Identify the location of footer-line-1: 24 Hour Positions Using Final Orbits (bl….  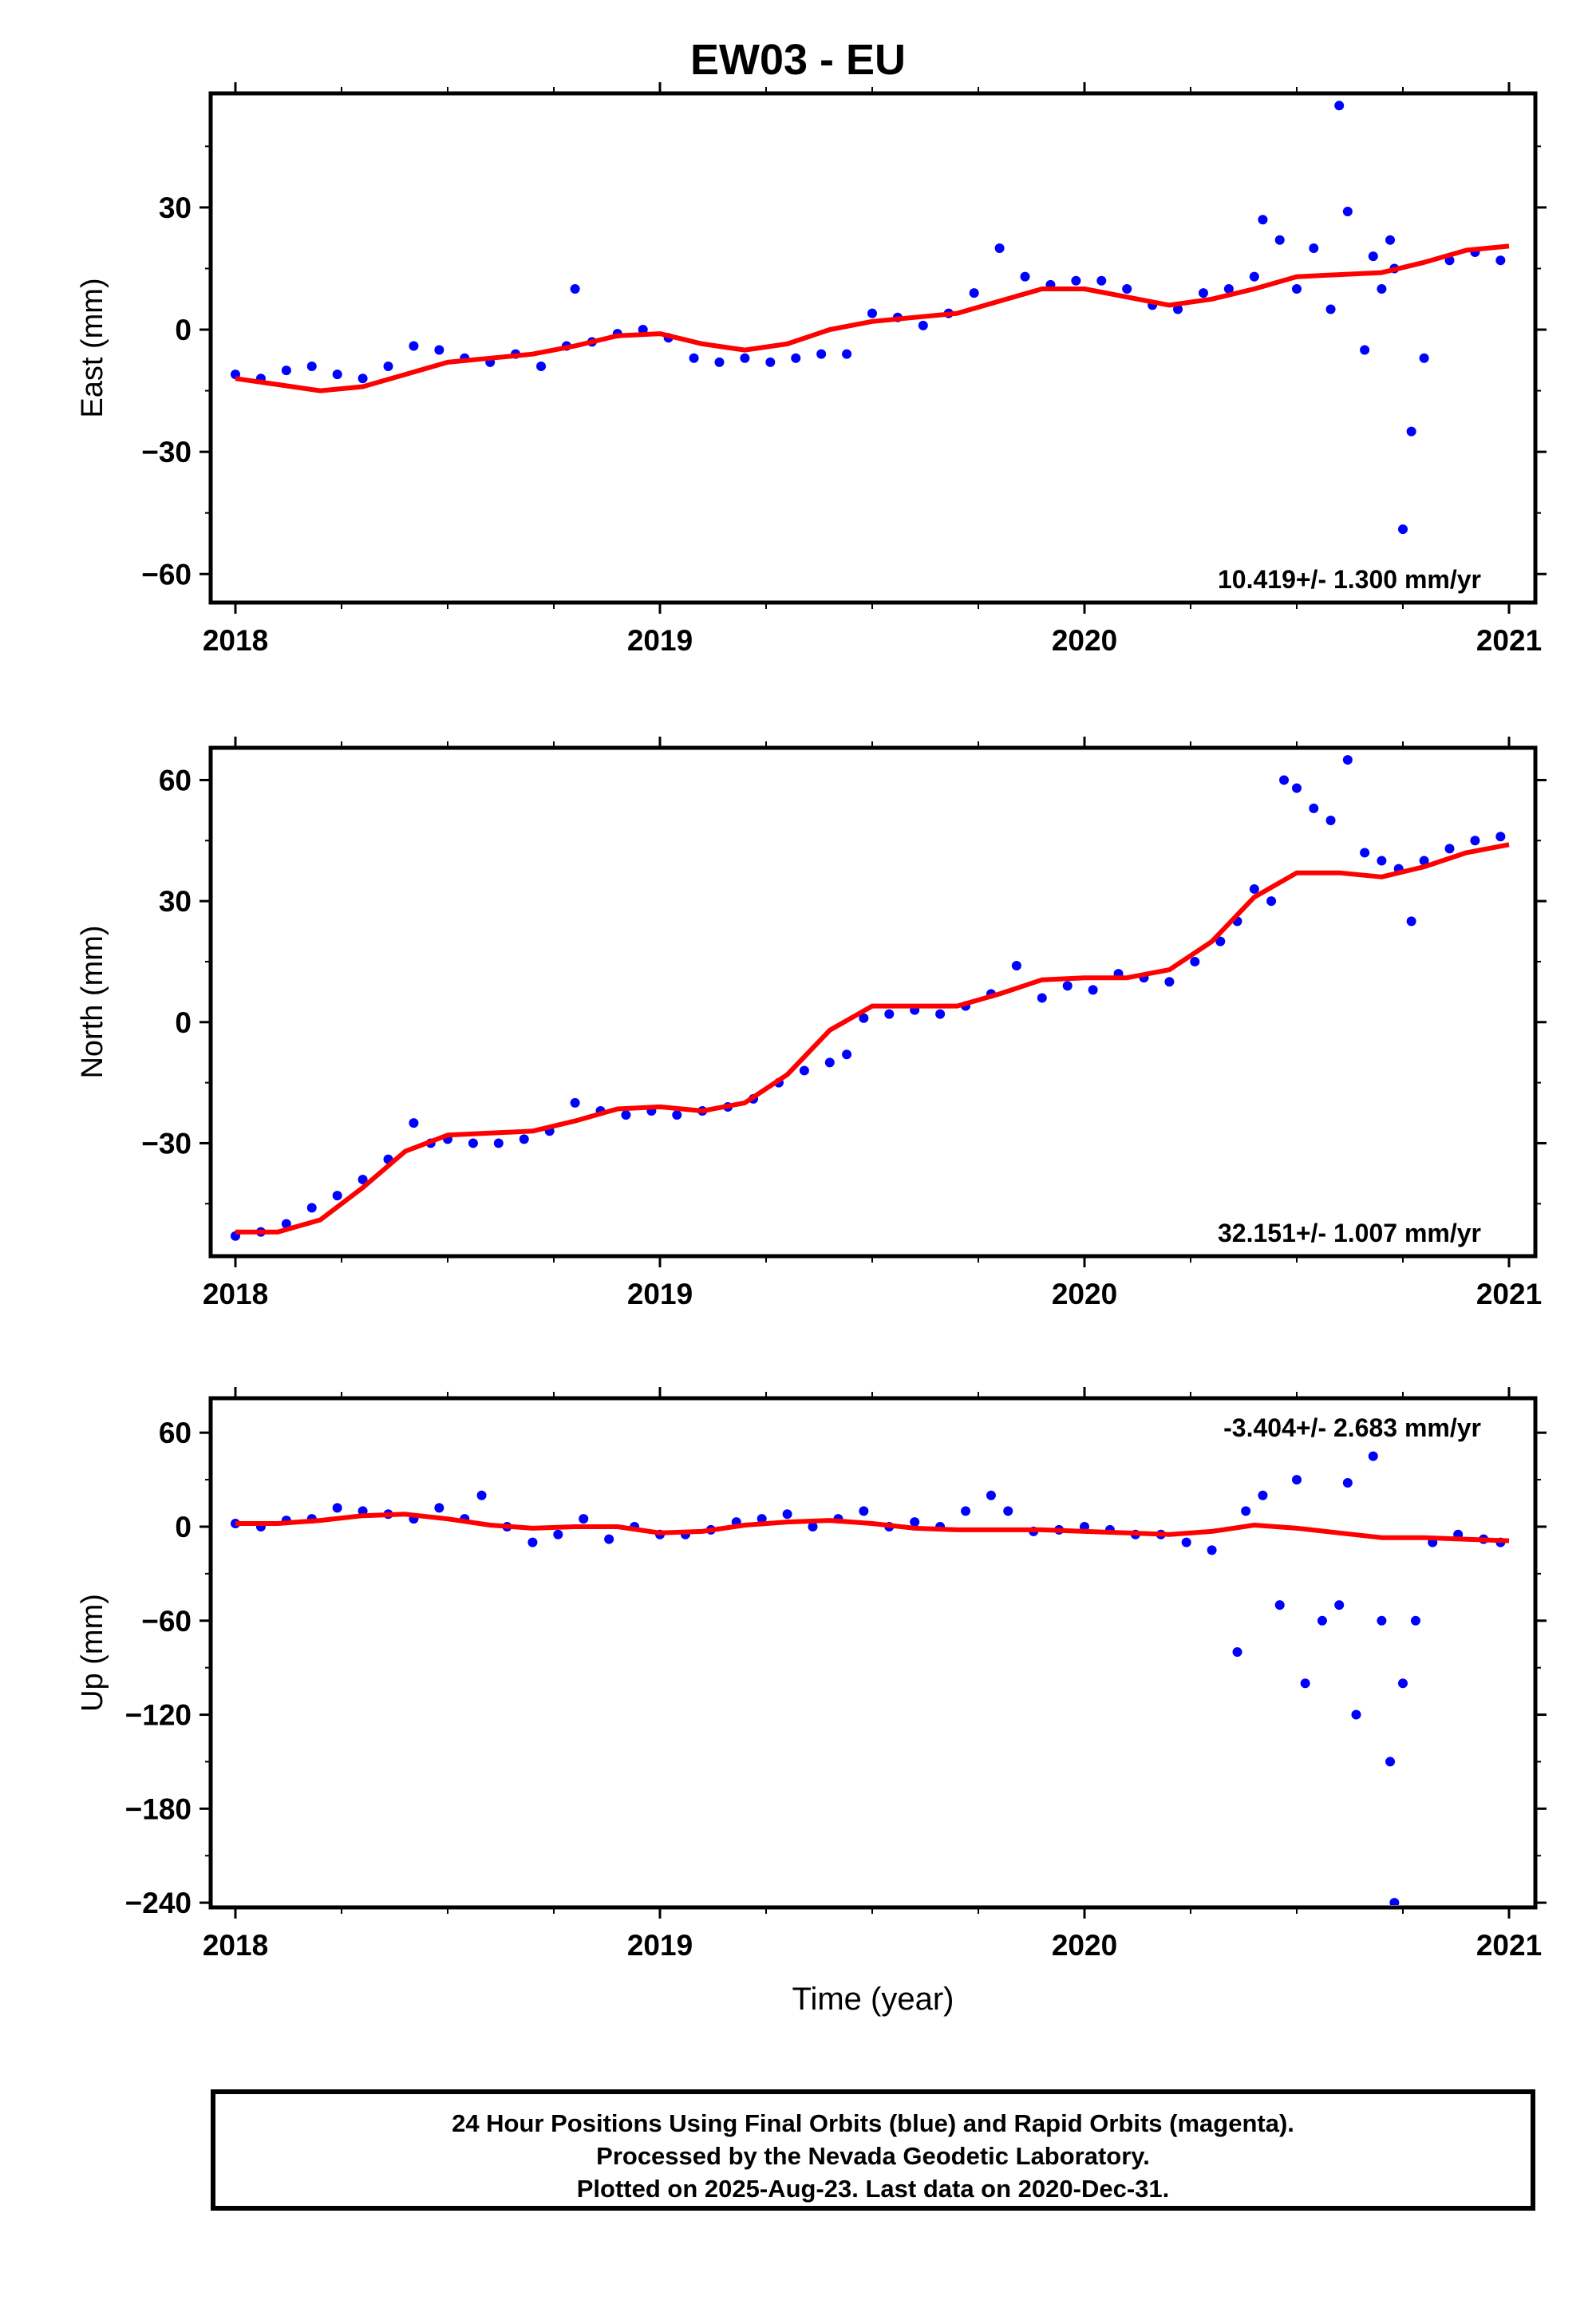
(873, 2123).